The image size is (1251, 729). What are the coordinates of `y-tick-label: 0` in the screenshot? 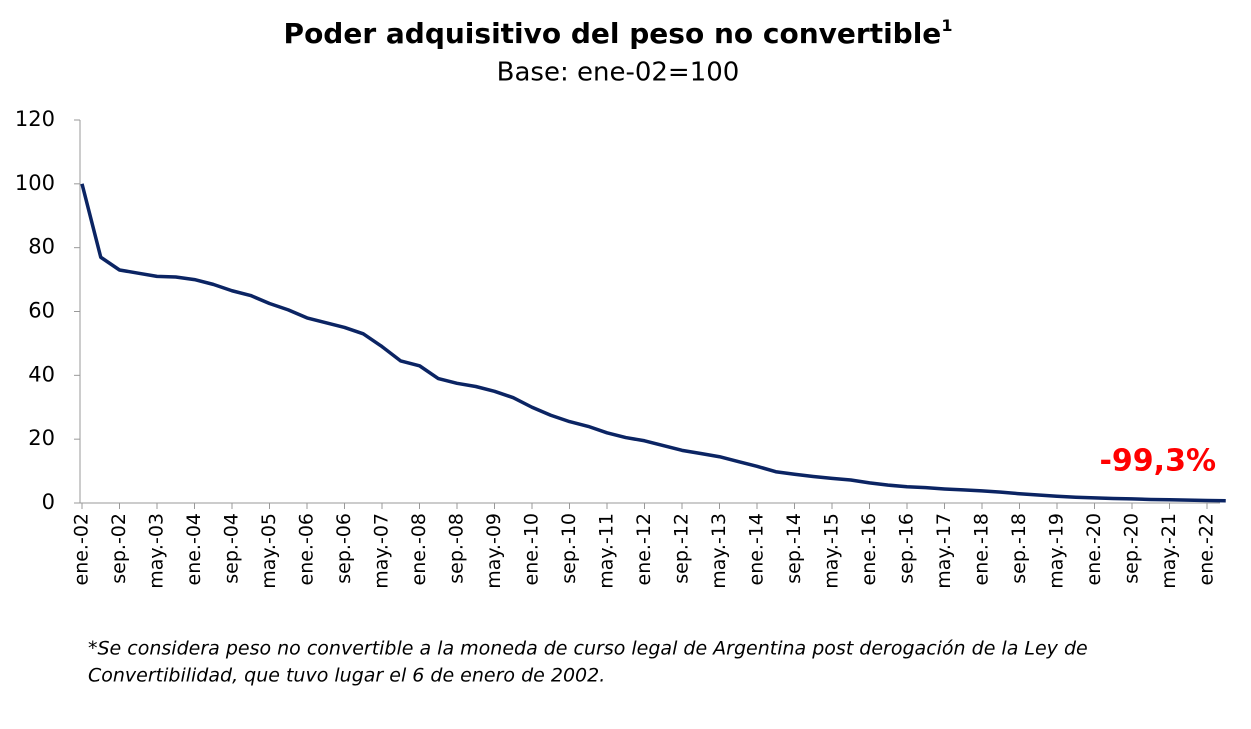 It's located at (48, 502).